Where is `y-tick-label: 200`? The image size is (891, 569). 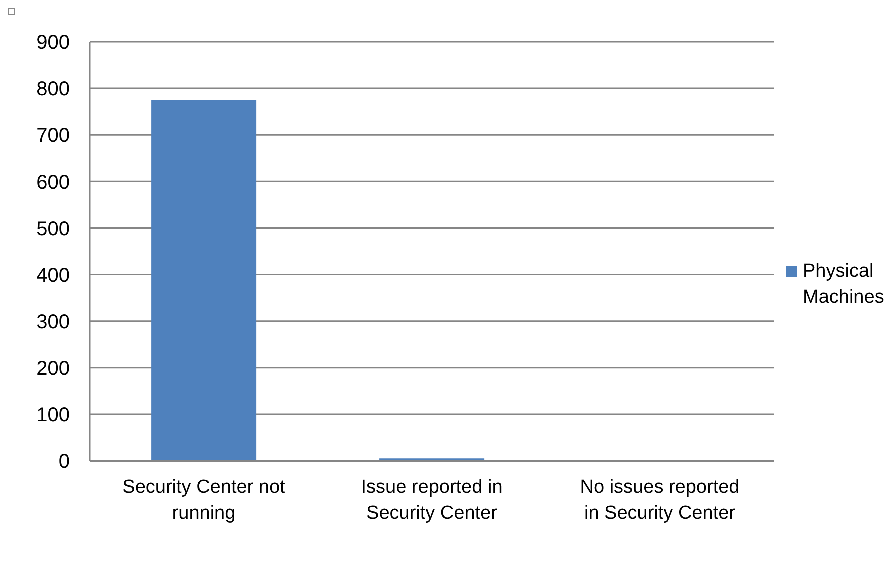 y-tick-label: 200 is located at coordinates (53, 369).